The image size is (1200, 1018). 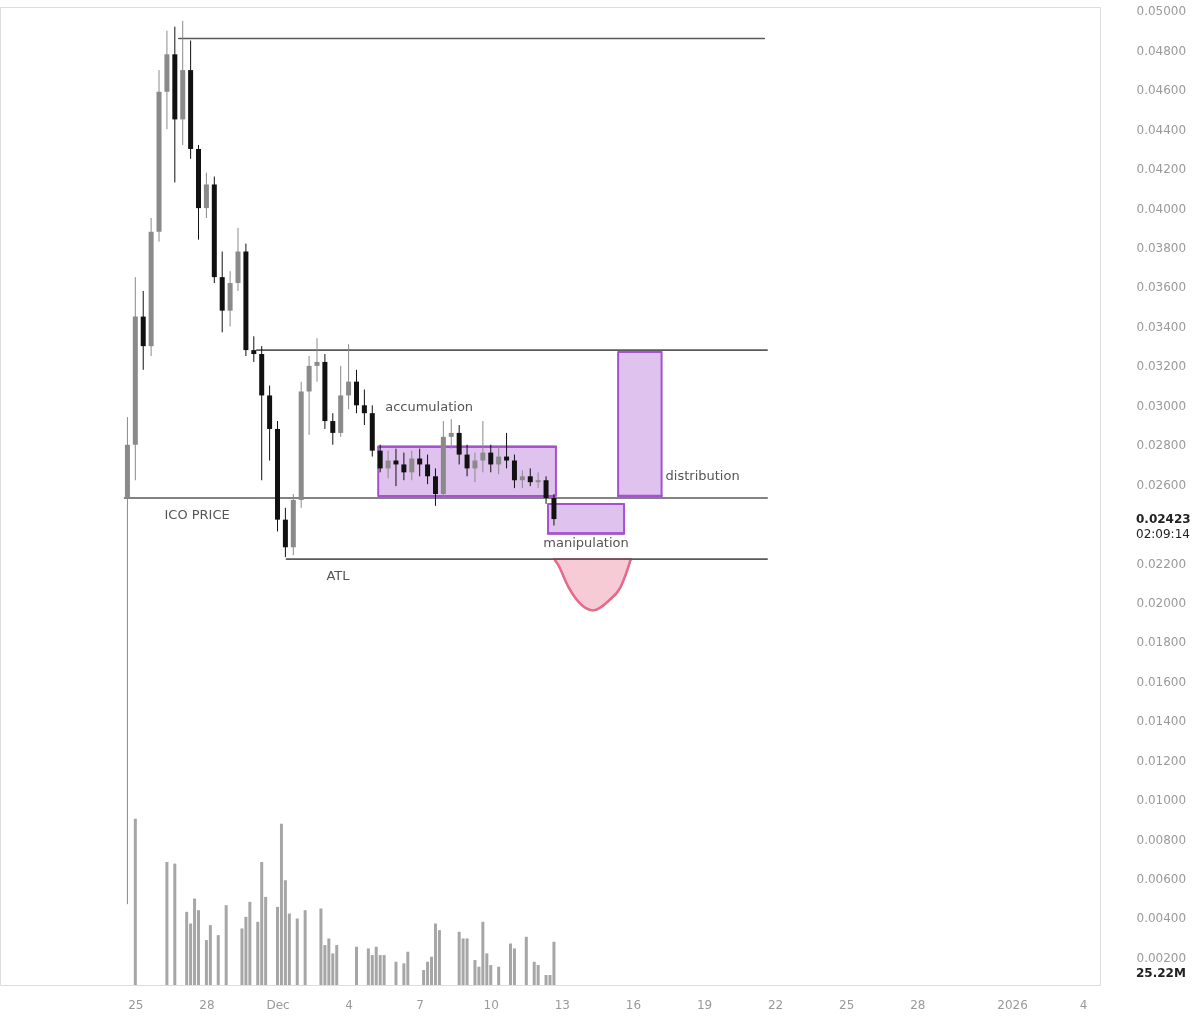 What do you see at coordinates (1161, 11) in the screenshot?
I see `y-tick-label: 0.05000` at bounding box center [1161, 11].